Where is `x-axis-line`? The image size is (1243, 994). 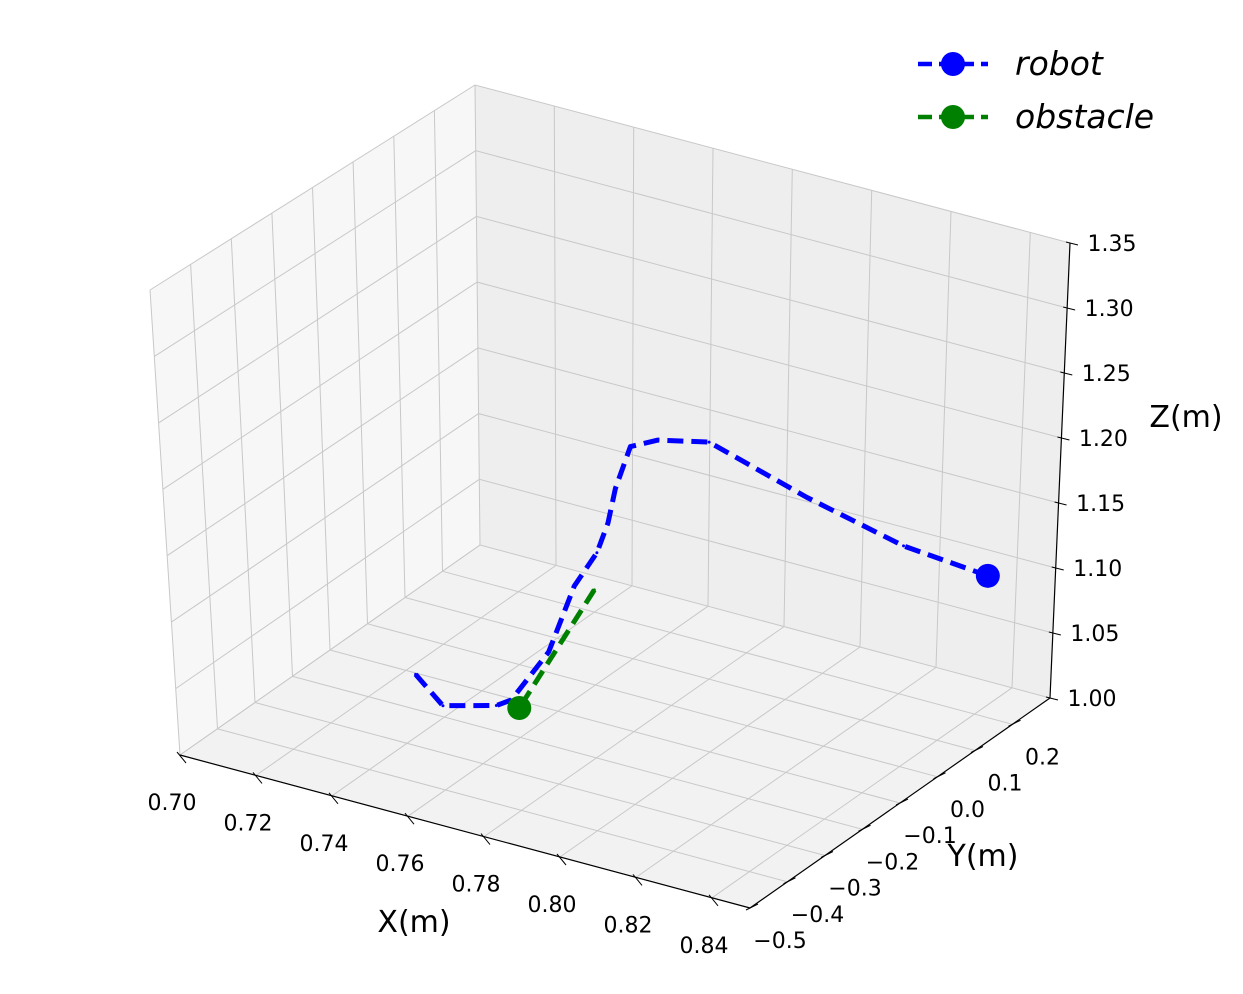 x-axis-line is located at coordinates (465, 831).